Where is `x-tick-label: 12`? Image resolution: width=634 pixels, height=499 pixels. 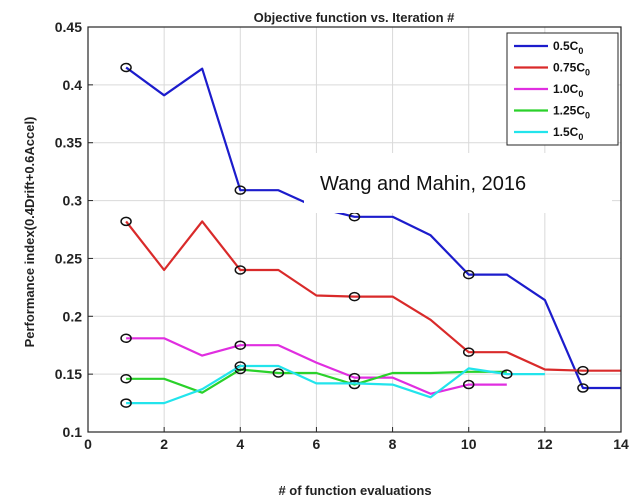 x-tick-label: 12 is located at coordinates (545, 444).